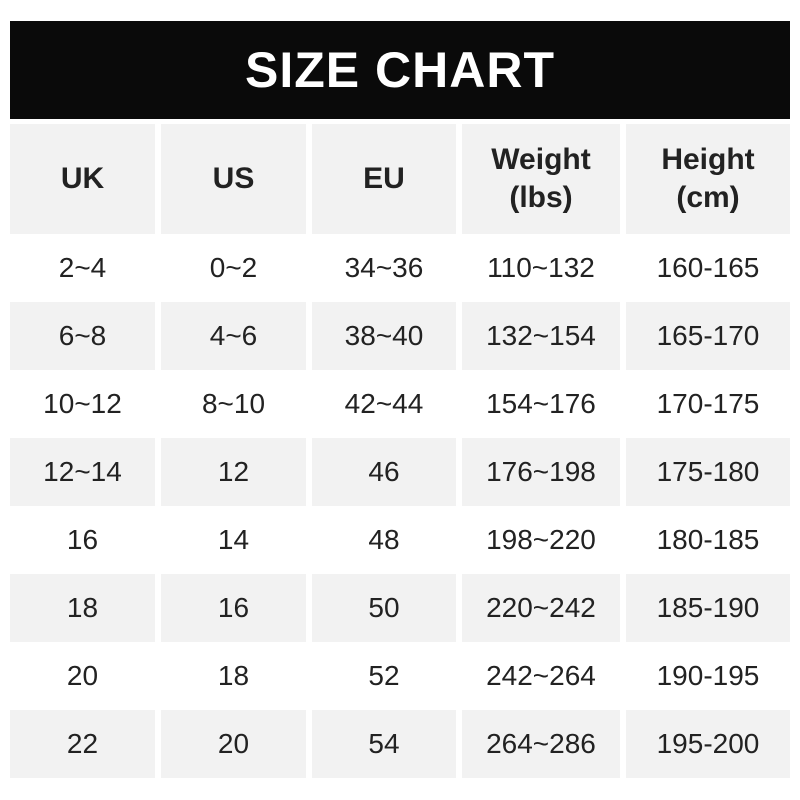 The height and width of the screenshot is (800, 800). What do you see at coordinates (233, 472) in the screenshot?
I see `cell-us-row-4: 12` at bounding box center [233, 472].